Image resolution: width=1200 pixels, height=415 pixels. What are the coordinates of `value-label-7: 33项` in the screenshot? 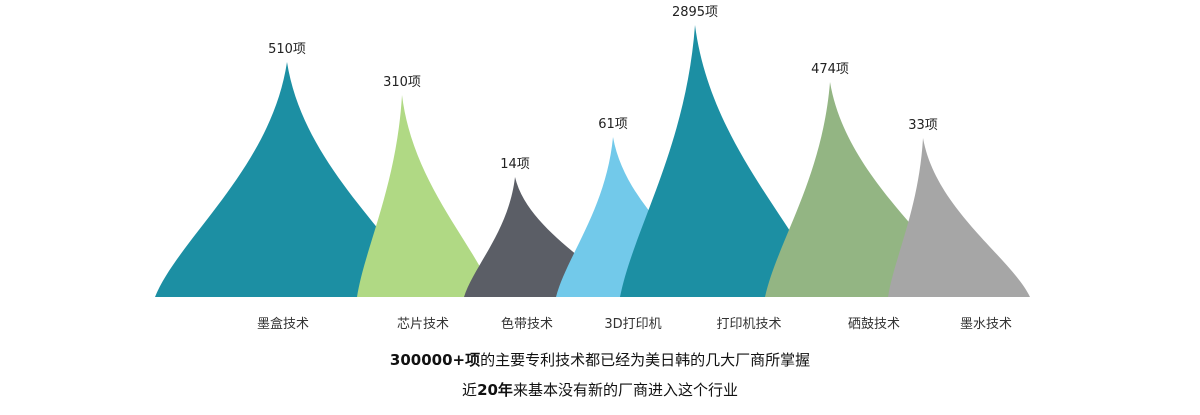 It's located at (923, 125).